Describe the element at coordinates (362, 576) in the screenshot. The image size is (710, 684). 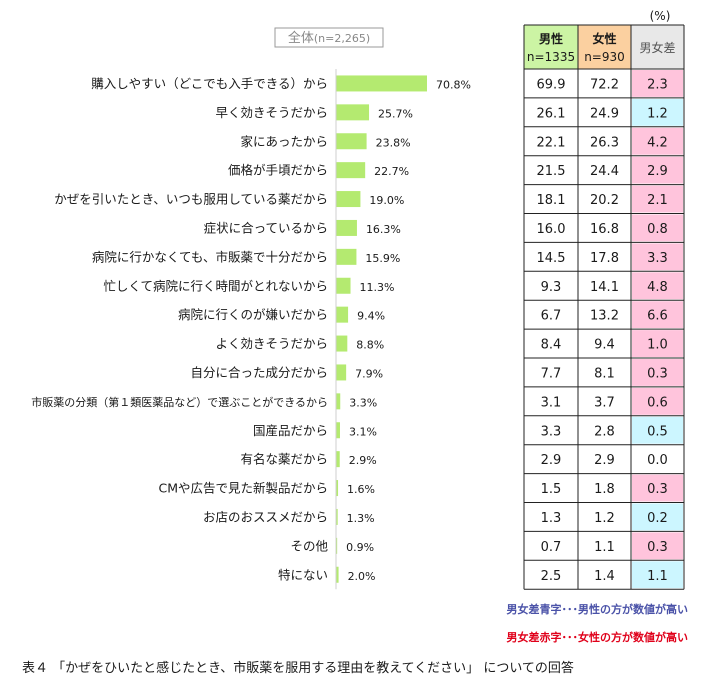
I see `bar-value-label: 2.0%` at that location.